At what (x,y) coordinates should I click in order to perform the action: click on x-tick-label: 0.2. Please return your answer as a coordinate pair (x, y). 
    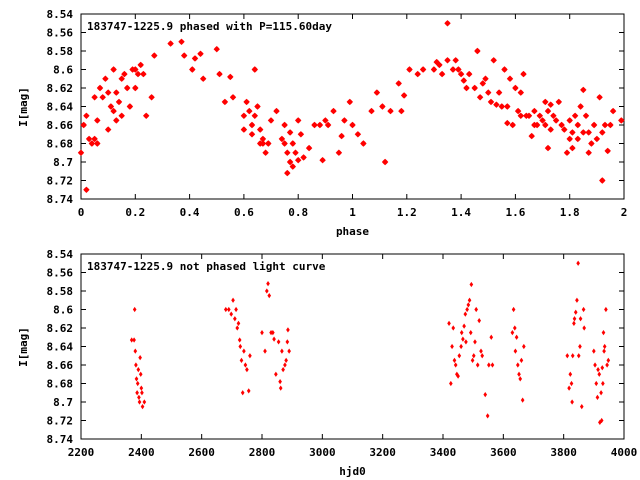
    Looking at the image, I should click on (135, 212).